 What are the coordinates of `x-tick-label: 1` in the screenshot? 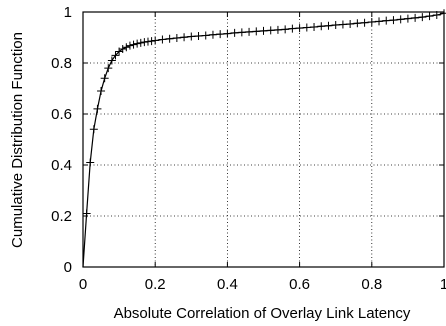 It's located at (443, 284).